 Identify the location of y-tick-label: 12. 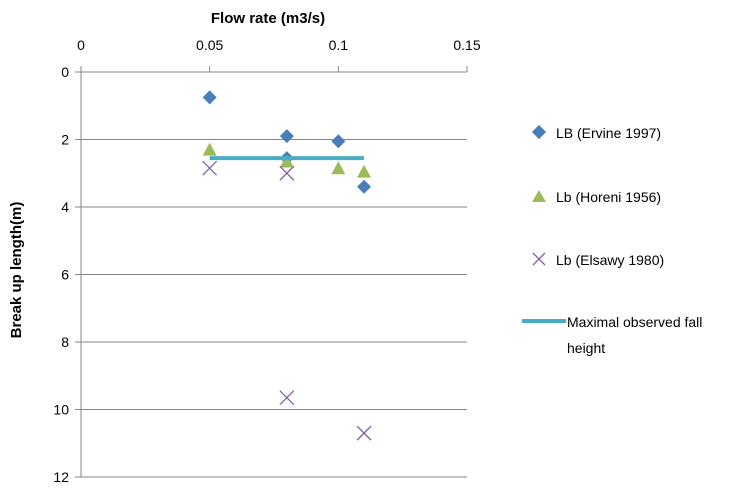
(61, 477).